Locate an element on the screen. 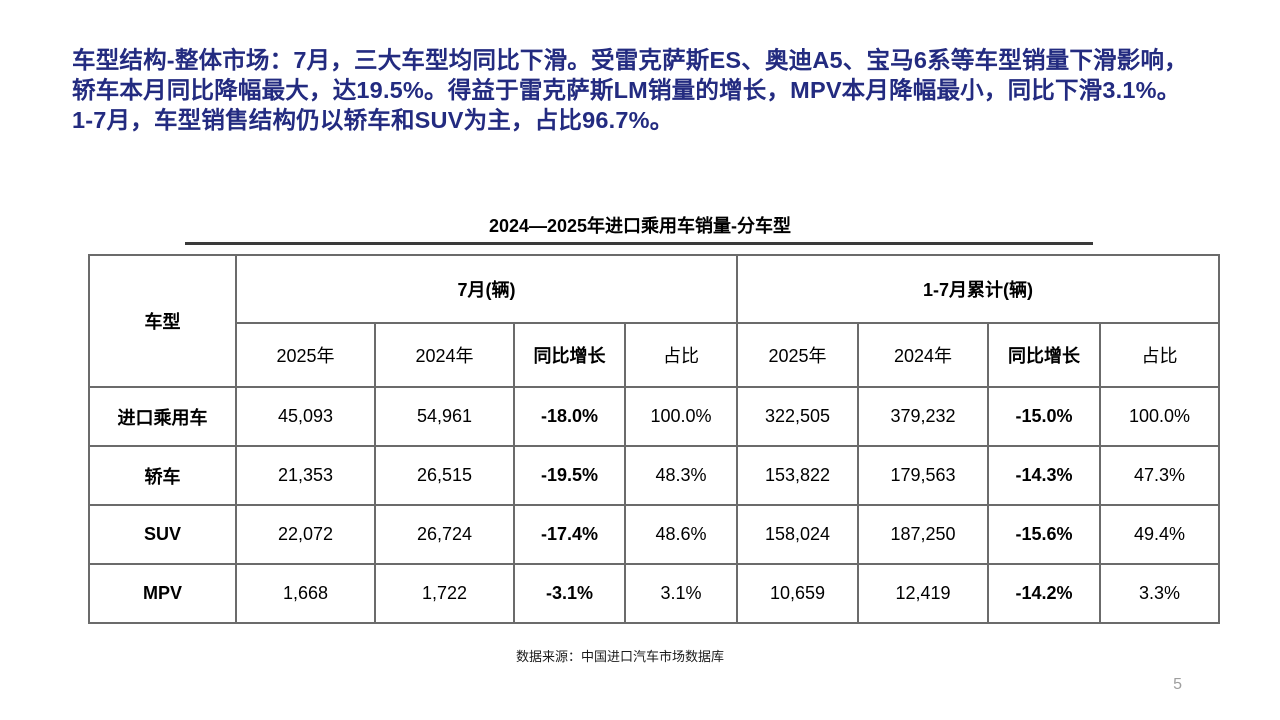 This screenshot has width=1280, height=720. header-vehicle-type: 车型 is located at coordinates (162, 321).